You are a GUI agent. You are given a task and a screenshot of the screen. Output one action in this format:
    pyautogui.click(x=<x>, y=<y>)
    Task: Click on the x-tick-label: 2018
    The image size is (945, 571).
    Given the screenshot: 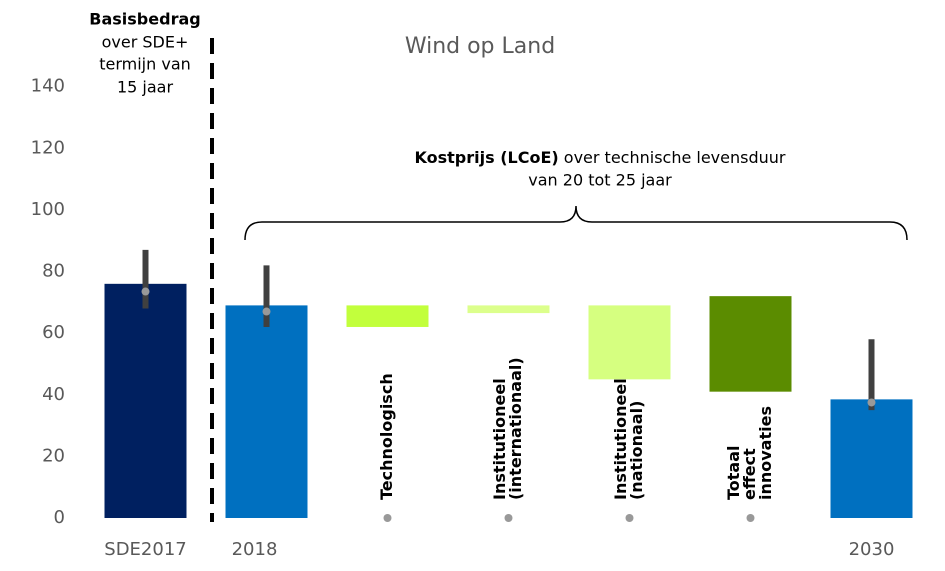 What is the action you would take?
    pyautogui.click(x=255, y=549)
    